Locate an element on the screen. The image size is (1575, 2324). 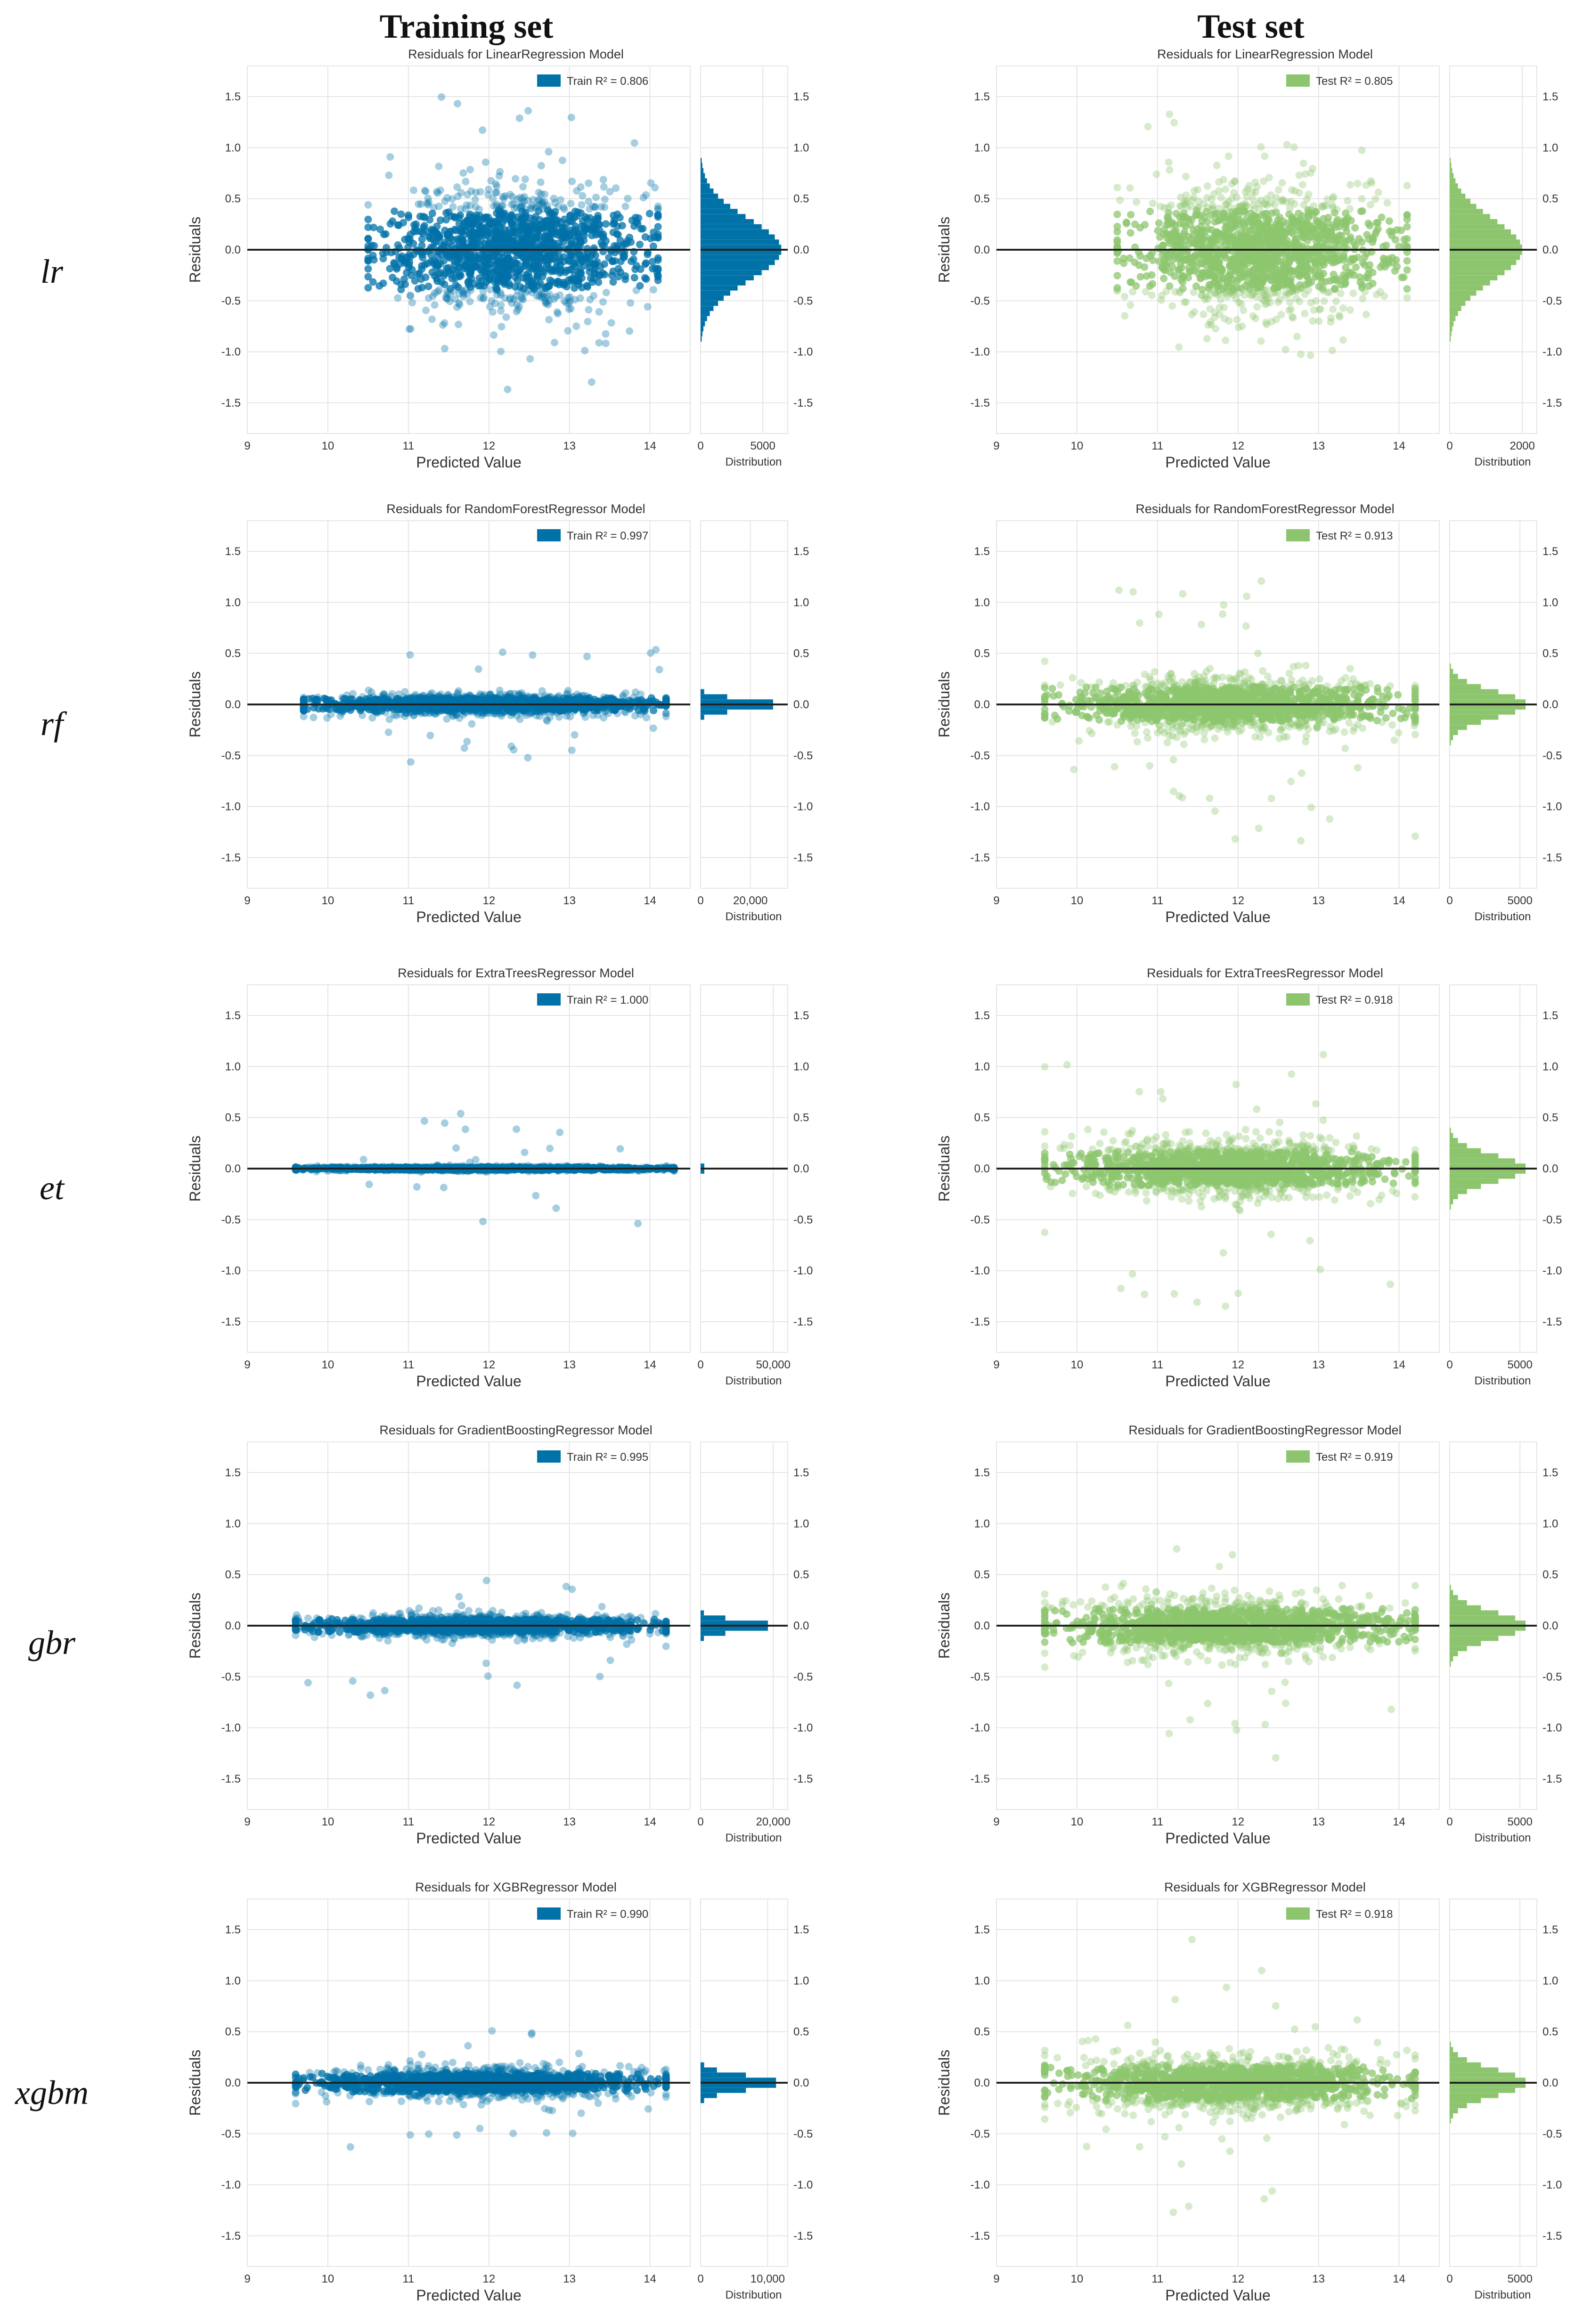
row-label-gbr: gbr is located at coordinates (52, 1642).